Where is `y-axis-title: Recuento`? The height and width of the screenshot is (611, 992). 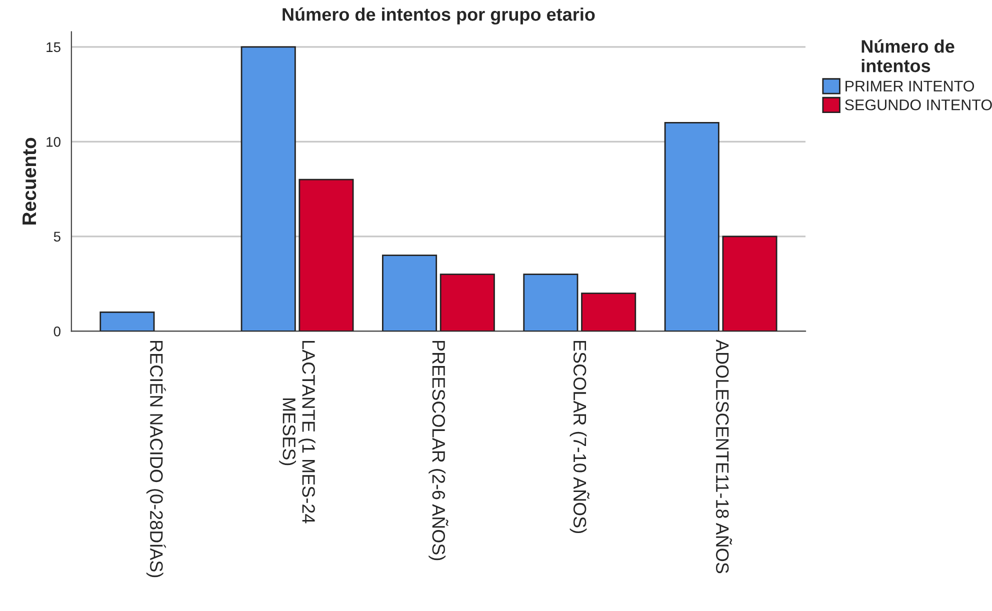
y-axis-title: Recuento is located at coordinates (29, 181).